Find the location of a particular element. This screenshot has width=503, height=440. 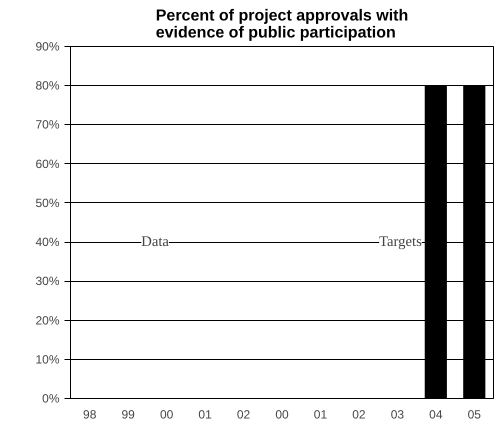

x-tick-label: 05 is located at coordinates (475, 415).